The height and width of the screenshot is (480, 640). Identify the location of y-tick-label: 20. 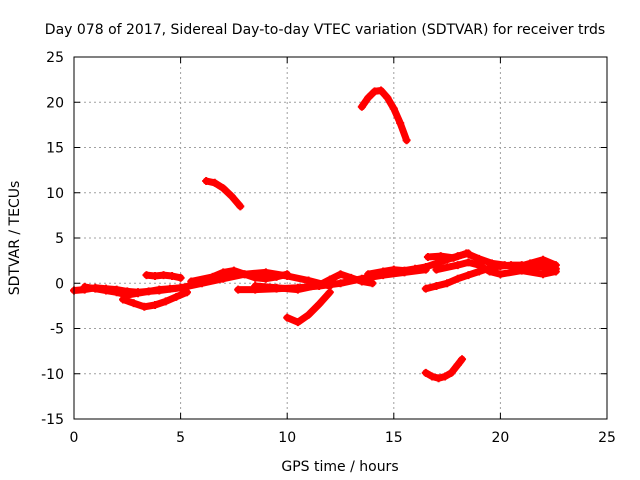
(55, 103).